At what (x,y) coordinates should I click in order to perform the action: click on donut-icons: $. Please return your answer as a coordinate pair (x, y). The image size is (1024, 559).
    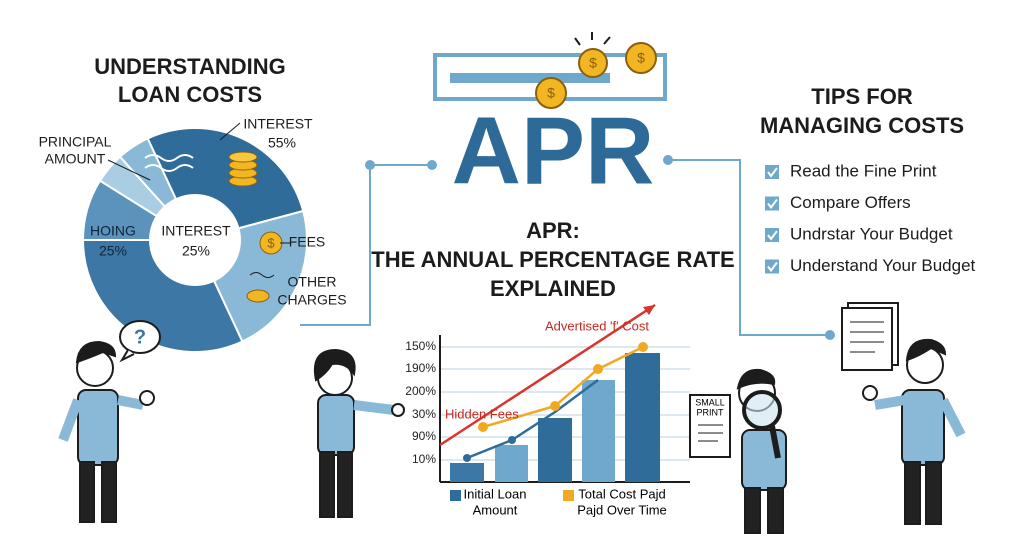
    Looking at the image, I should click on (213, 227).